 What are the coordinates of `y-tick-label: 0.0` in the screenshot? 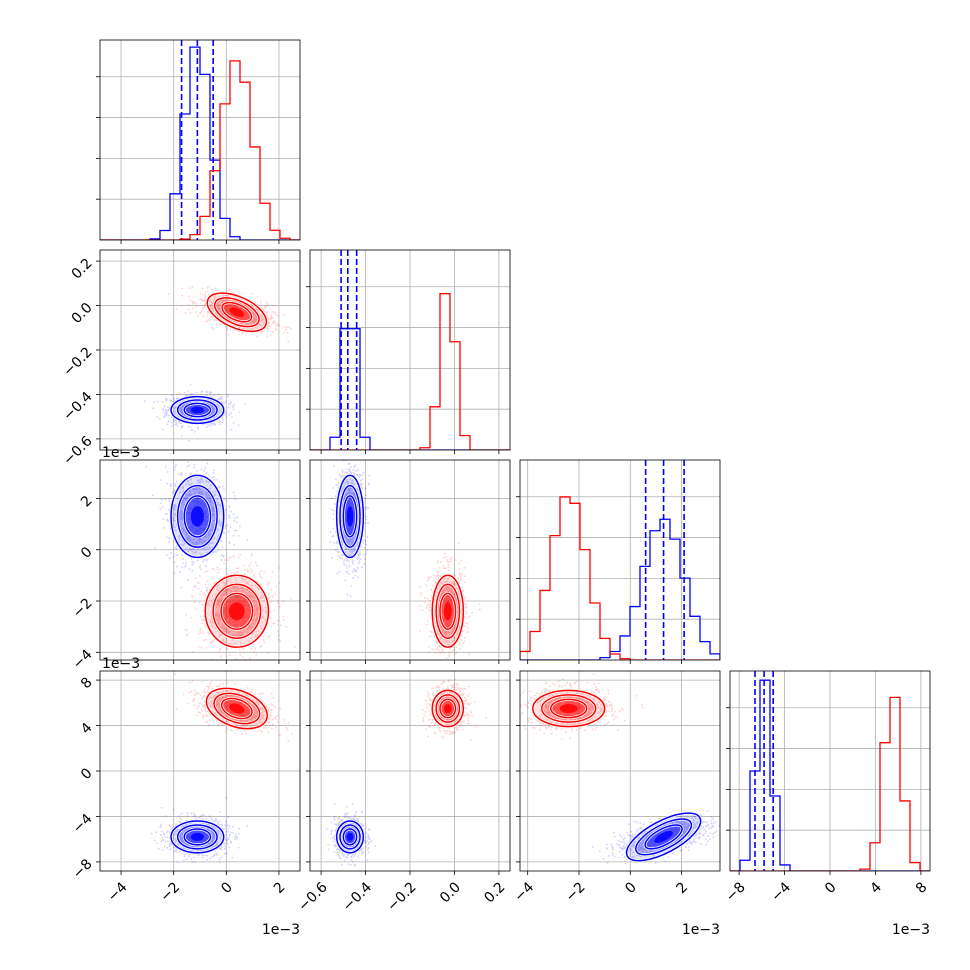 It's located at (82, 313).